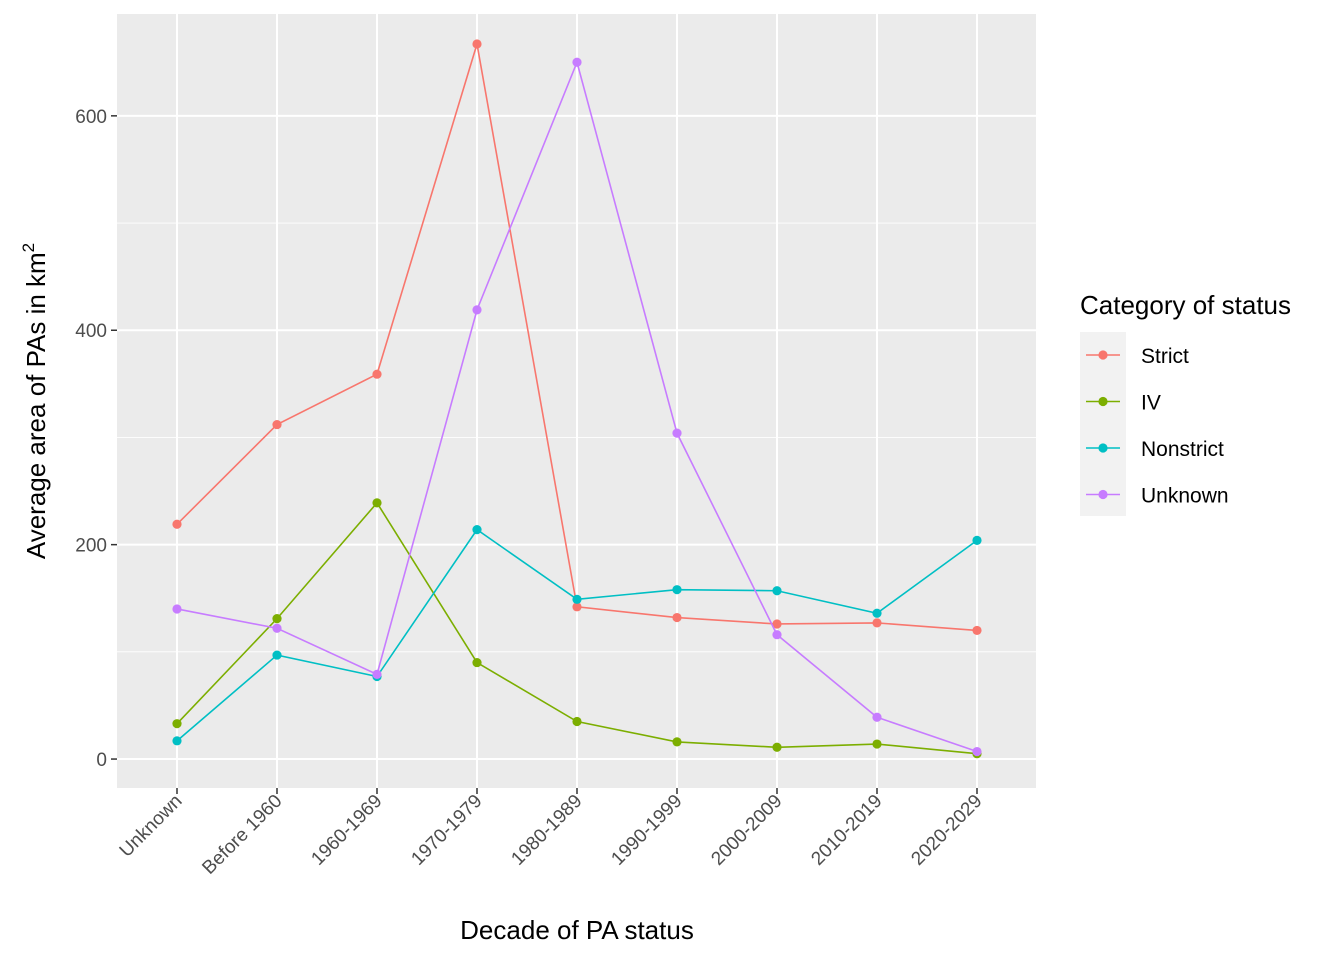 Image resolution: width=1344 pixels, height=960 pixels. What do you see at coordinates (746, 830) in the screenshot?
I see `x-tick-label: 2000-2009` at bounding box center [746, 830].